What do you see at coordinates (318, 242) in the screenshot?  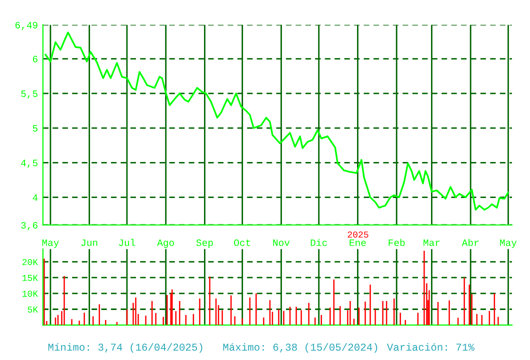 I see `x-tick-label: Dic` at bounding box center [318, 242].